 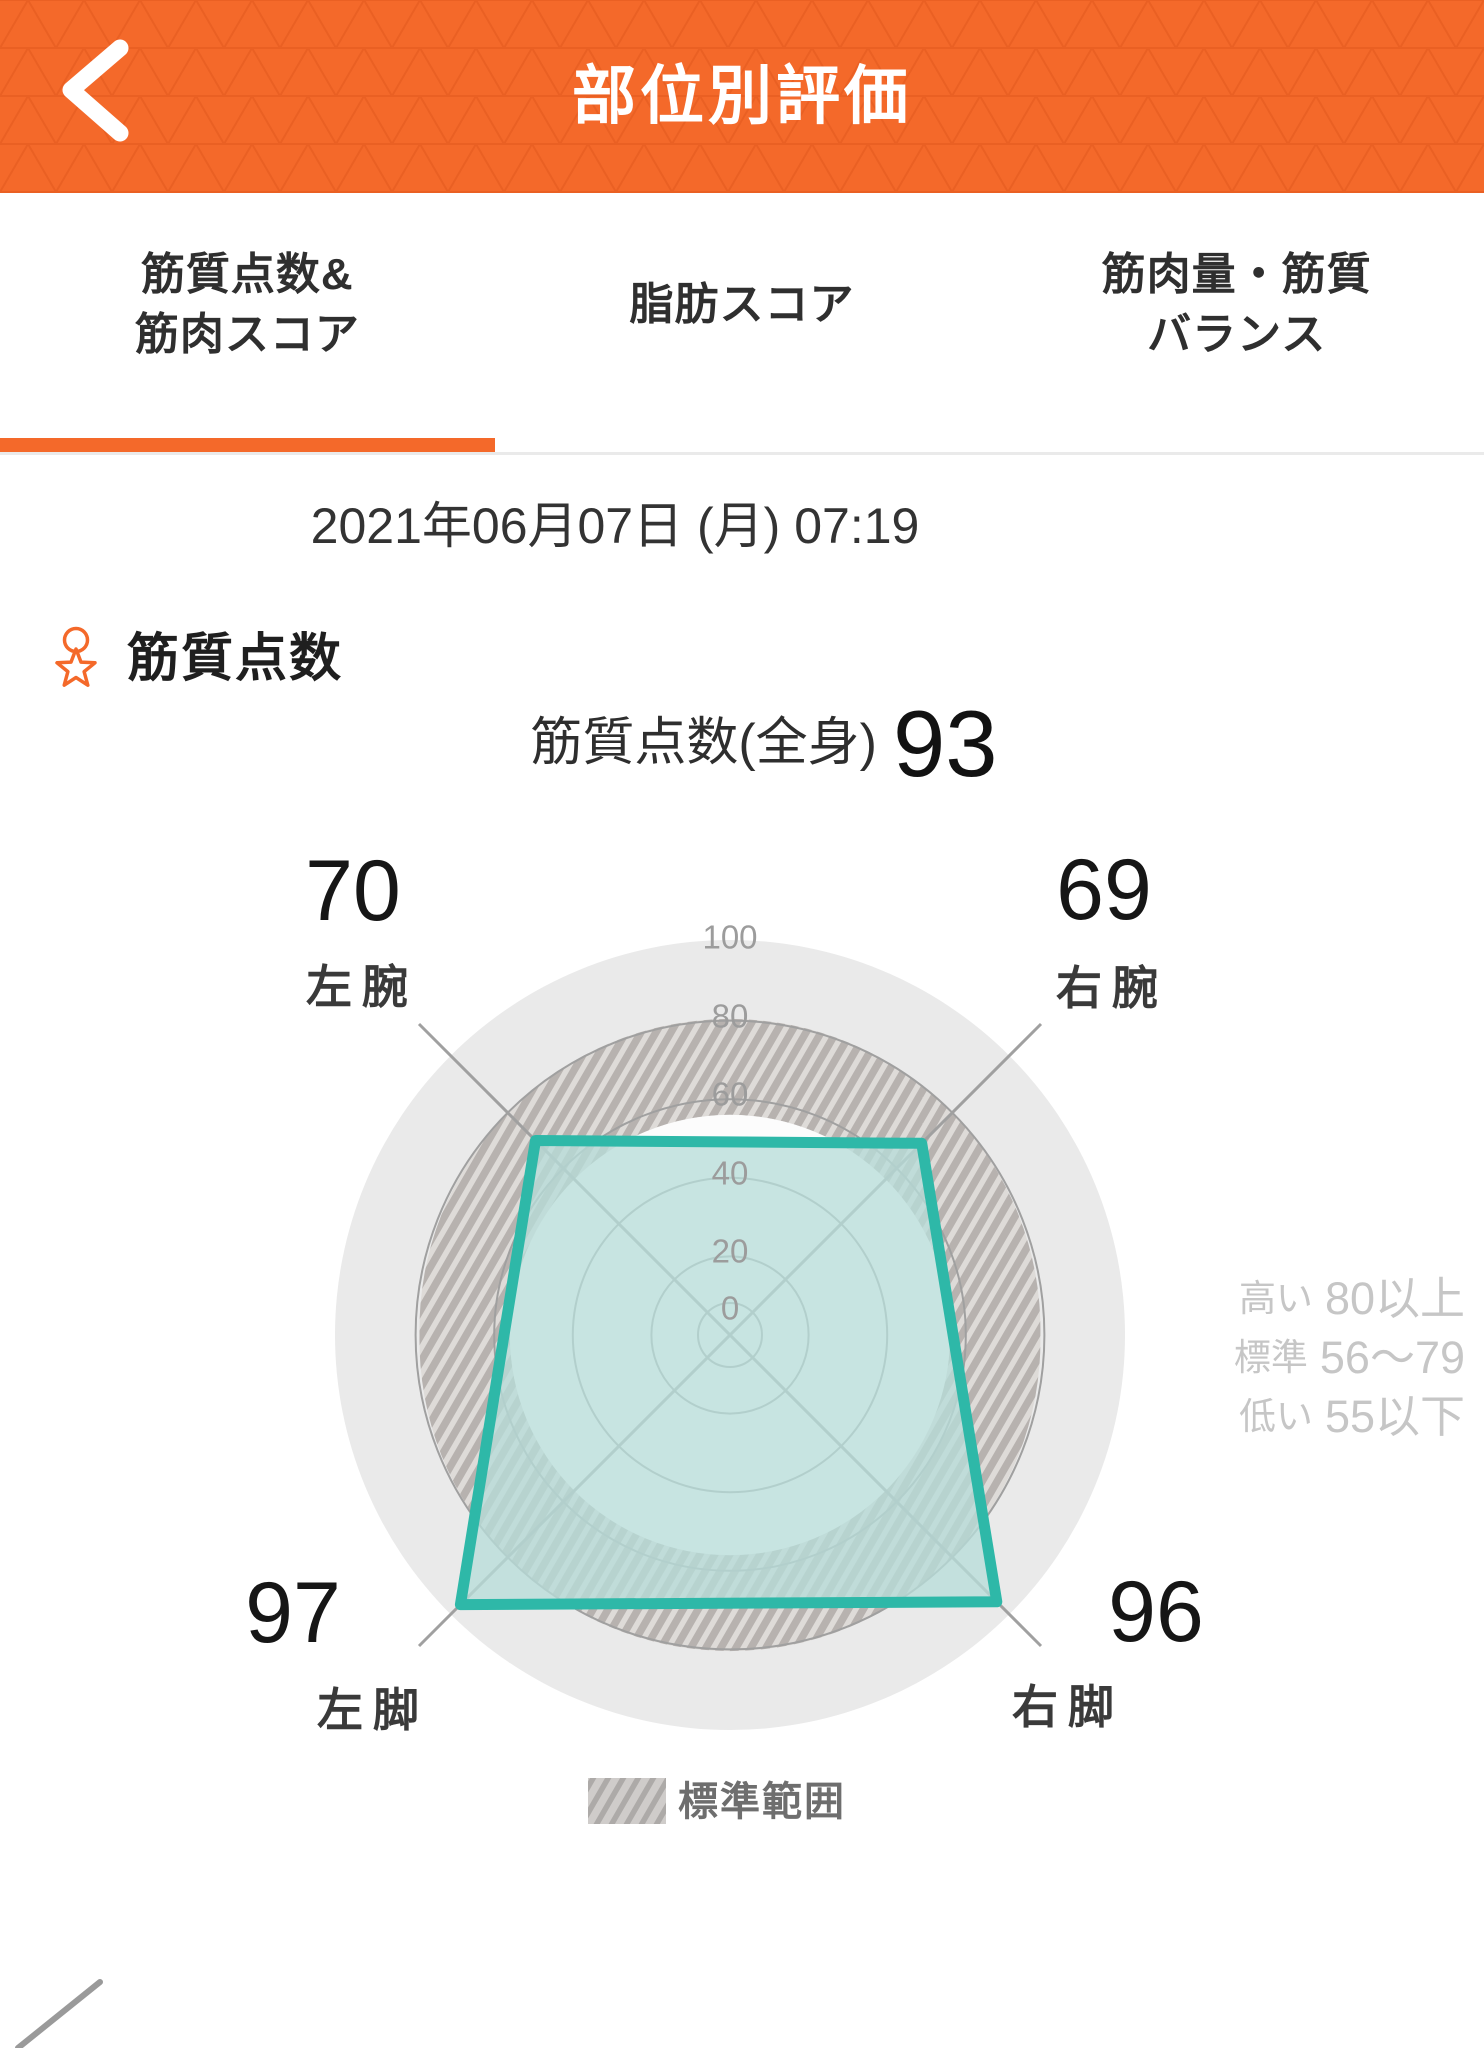 I want to click on svg-text: 69, so click(x=1104, y=894).